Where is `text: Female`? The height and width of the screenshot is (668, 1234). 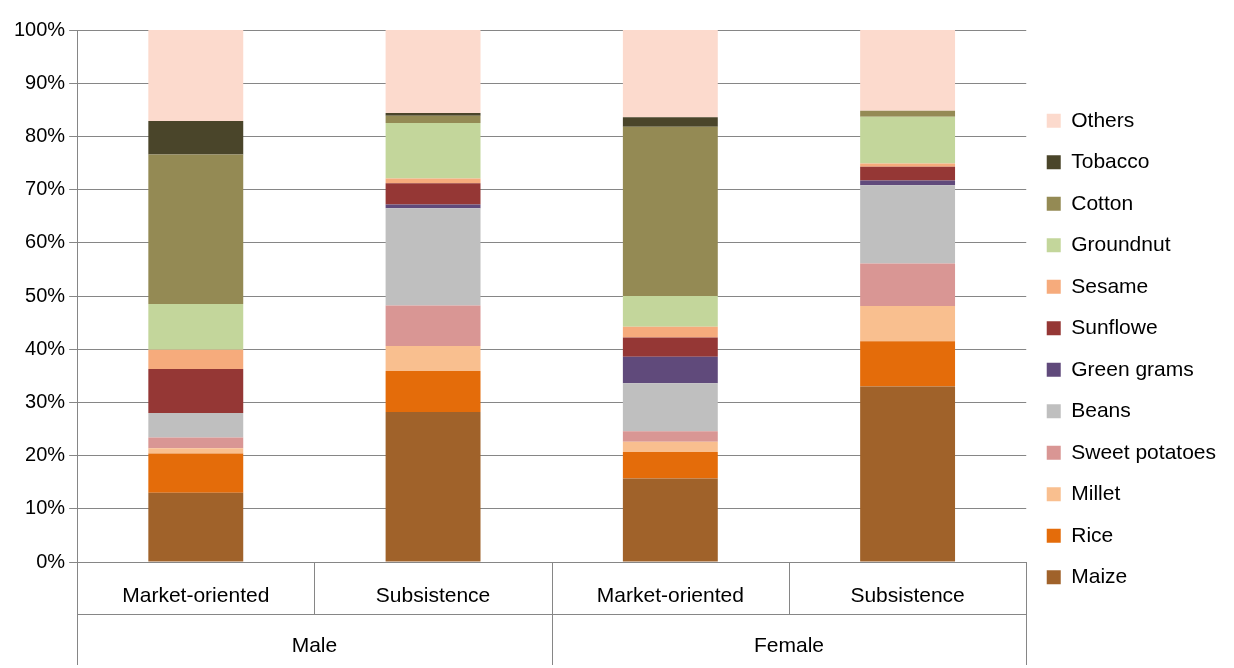
text: Female is located at coordinates (788, 644).